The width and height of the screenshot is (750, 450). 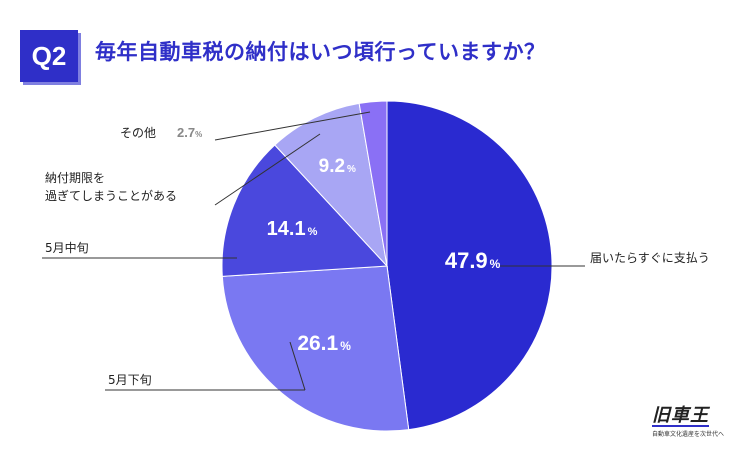 I want to click on label-s3-line2: 過ぎてしまうことがある, so click(x=111, y=195).